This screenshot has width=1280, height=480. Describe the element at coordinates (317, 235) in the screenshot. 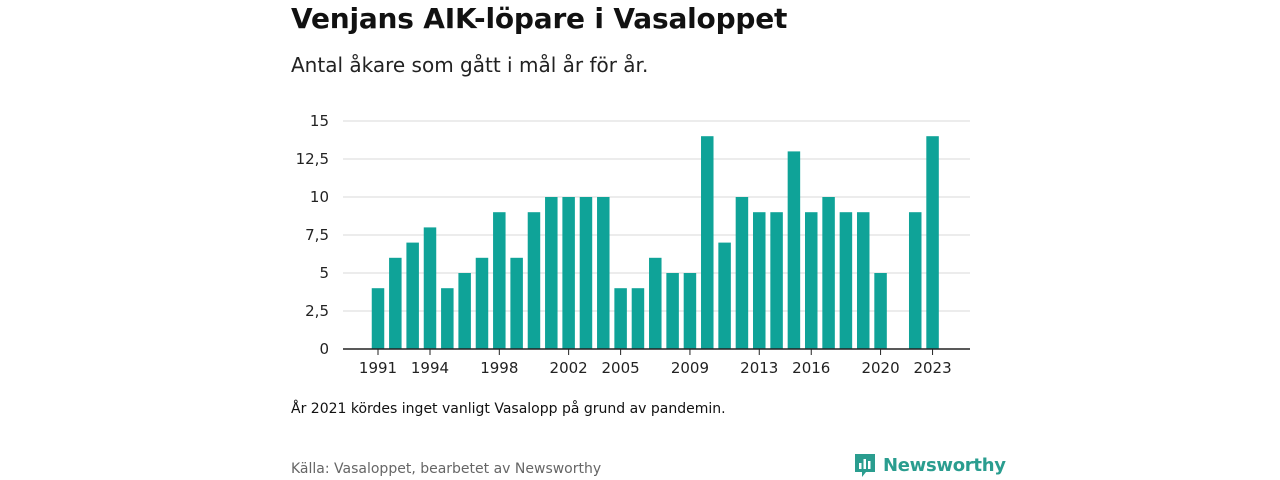

I see `y-tick-label: 7,5` at that location.